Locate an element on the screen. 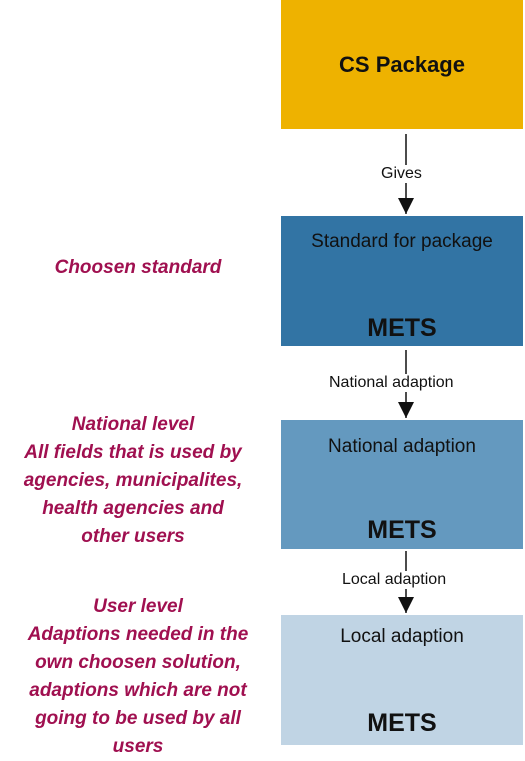 The height and width of the screenshot is (761, 525). note-line: User level is located at coordinates (138, 606).